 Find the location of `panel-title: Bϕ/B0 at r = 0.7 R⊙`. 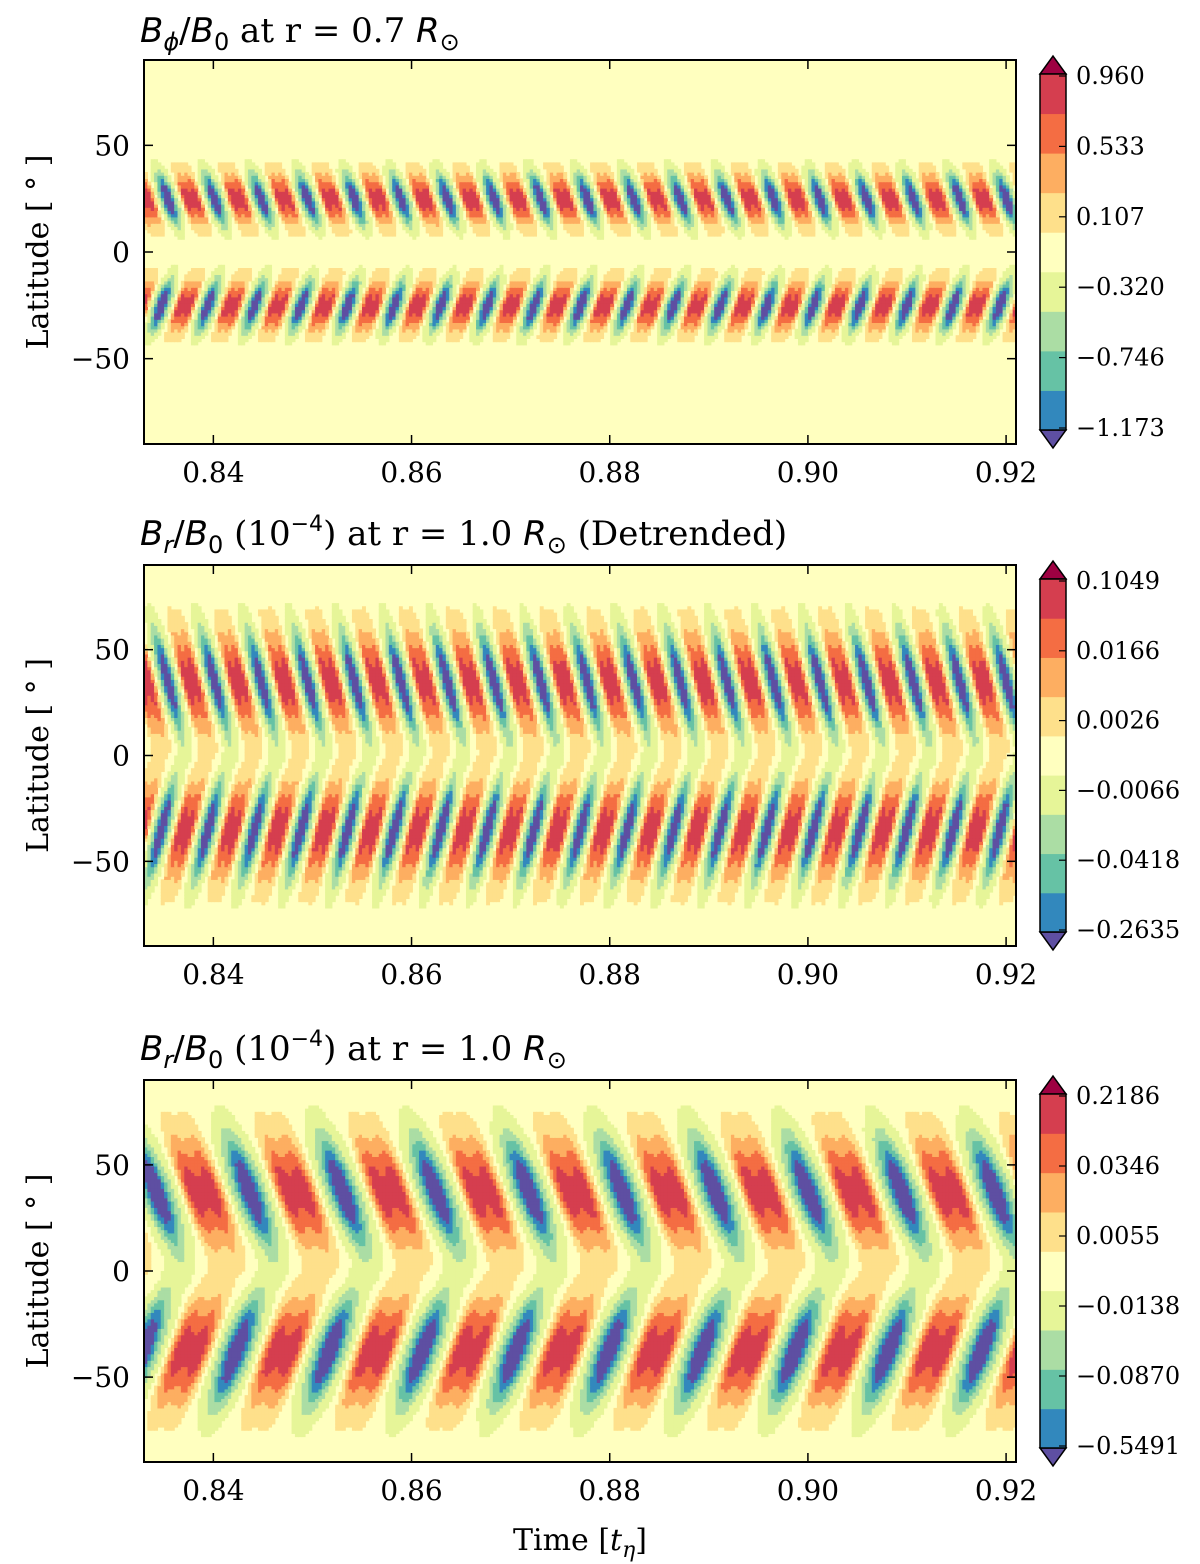

panel-title: Bϕ/B0 at r = 0.7 R⊙ is located at coordinates (300, 33).